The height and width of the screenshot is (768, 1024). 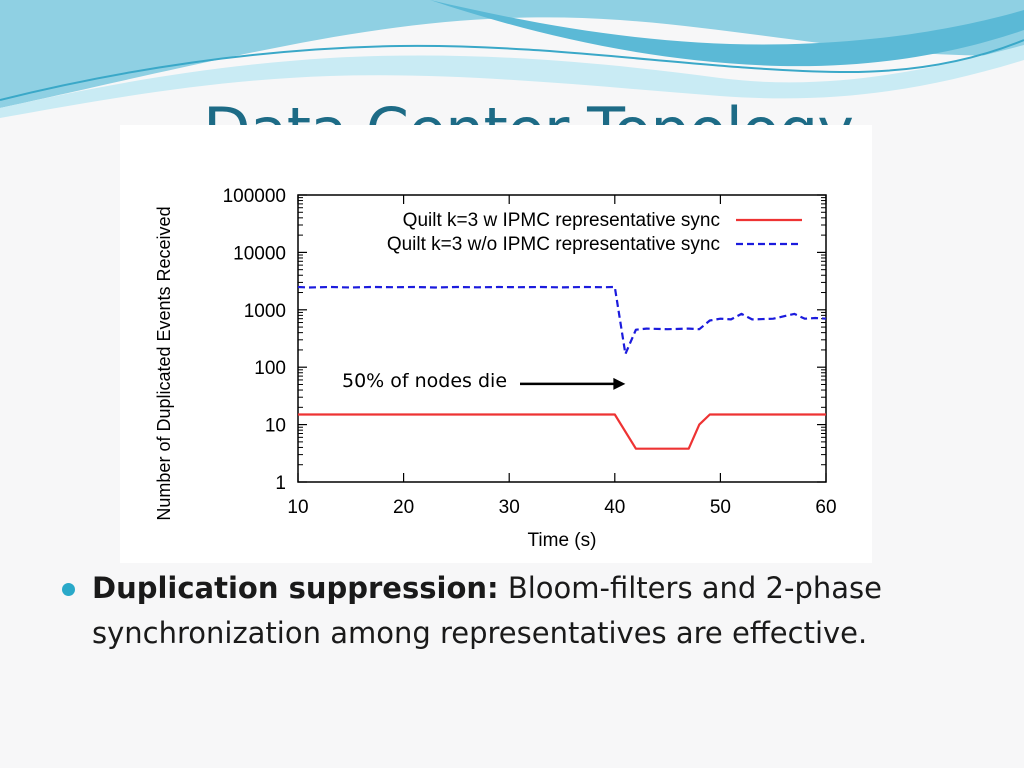 What do you see at coordinates (403, 507) in the screenshot?
I see `x-tick-label: 20` at bounding box center [403, 507].